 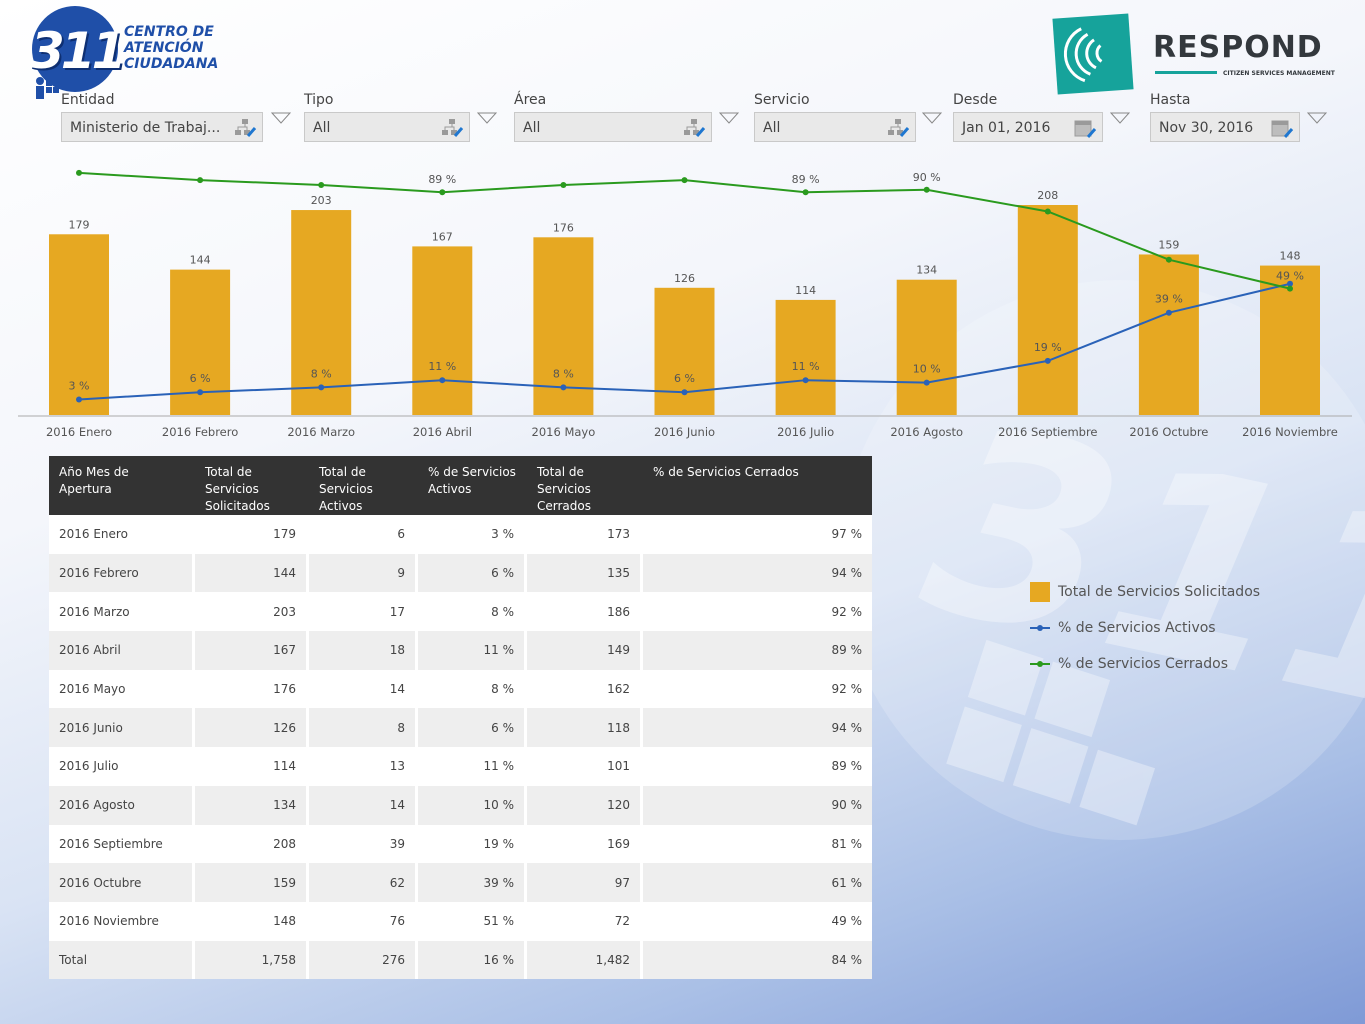 What do you see at coordinates (585, 612) in the screenshot?
I see `table-cell: 186` at bounding box center [585, 612].